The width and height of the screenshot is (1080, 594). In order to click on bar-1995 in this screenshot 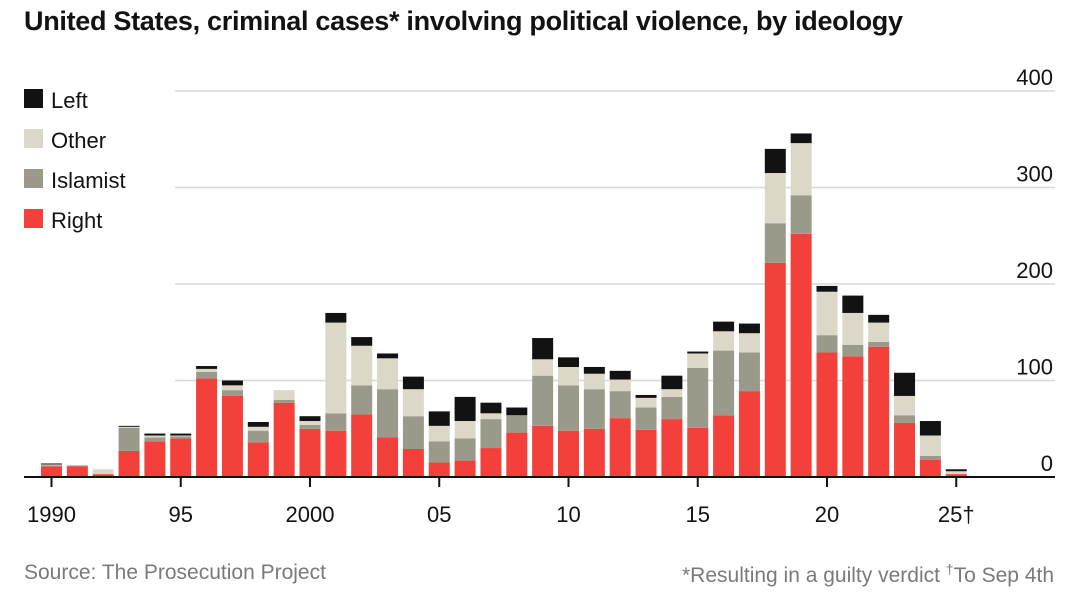, I will do `click(181, 455)`.